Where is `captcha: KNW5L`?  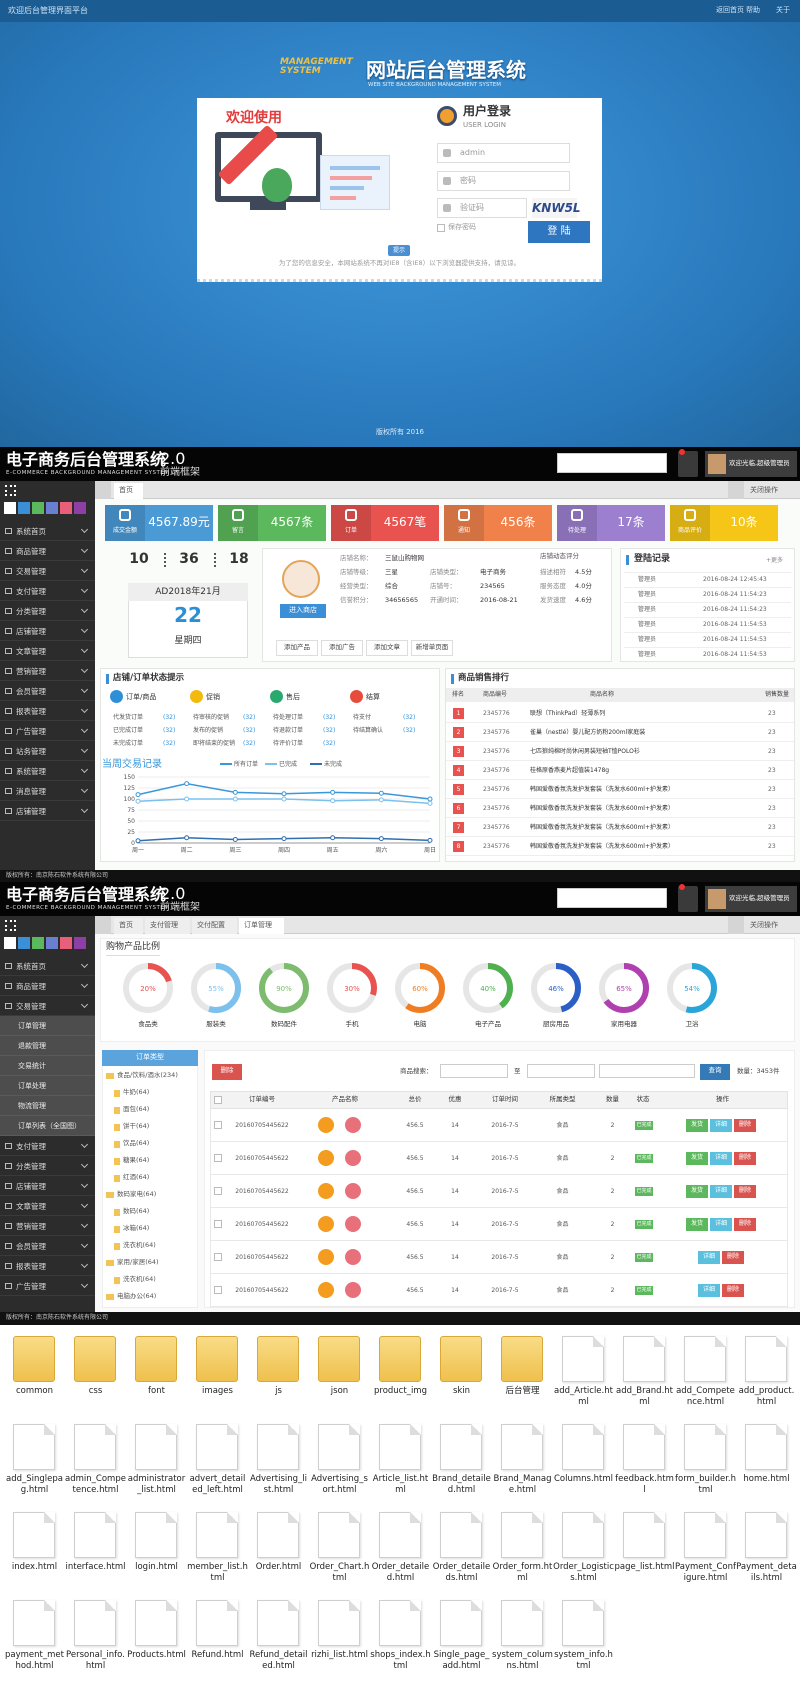 captcha: KNW5L is located at coordinates (556, 208).